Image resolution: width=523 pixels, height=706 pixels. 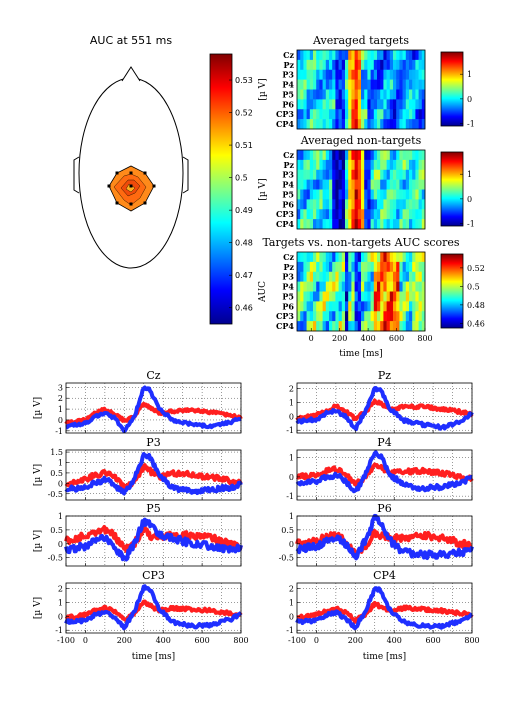 What do you see at coordinates (471, 224) in the screenshot?
I see `colorbar-tick-label: -1` at bounding box center [471, 224].